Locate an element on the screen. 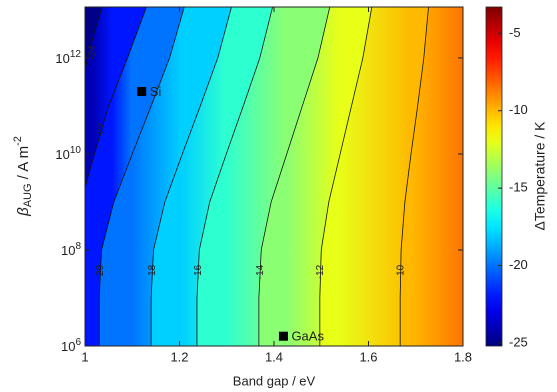 The image size is (557, 392). contour-label: -14 is located at coordinates (260, 271).